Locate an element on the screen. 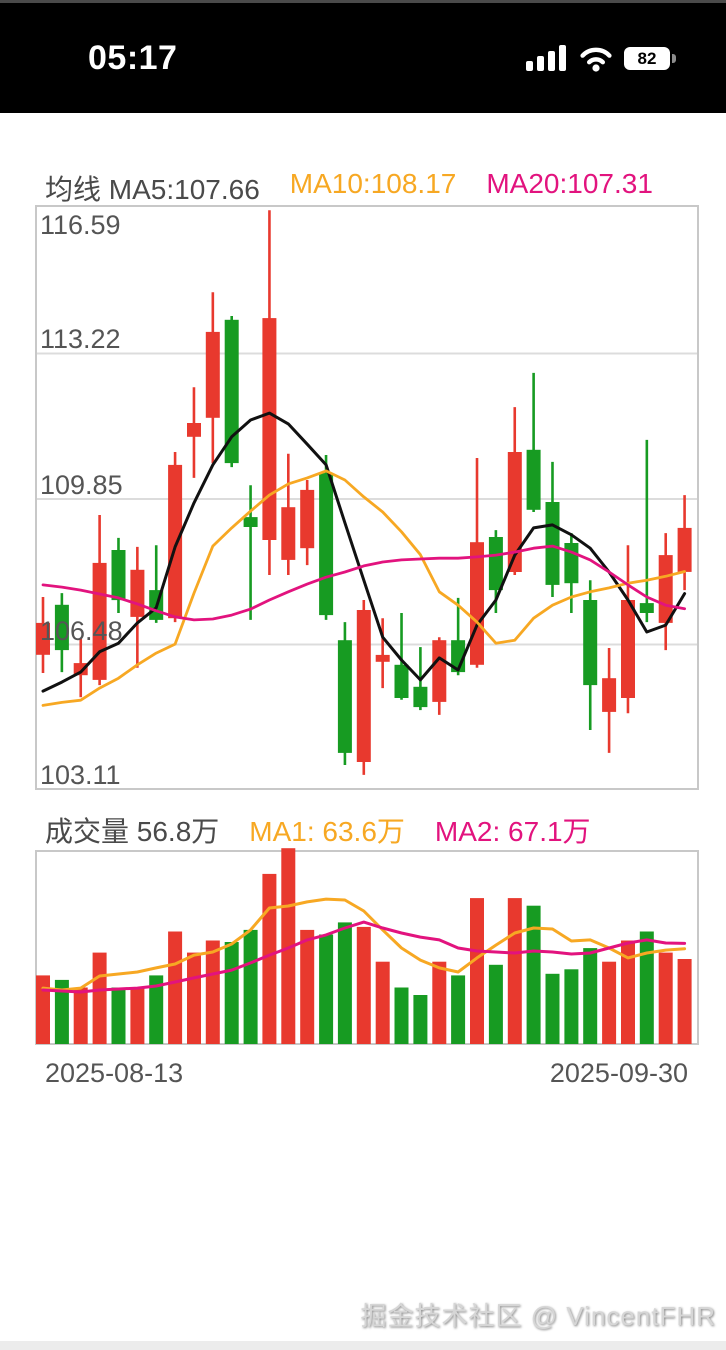  status-bar: 05:17 82 is located at coordinates (363, 56).